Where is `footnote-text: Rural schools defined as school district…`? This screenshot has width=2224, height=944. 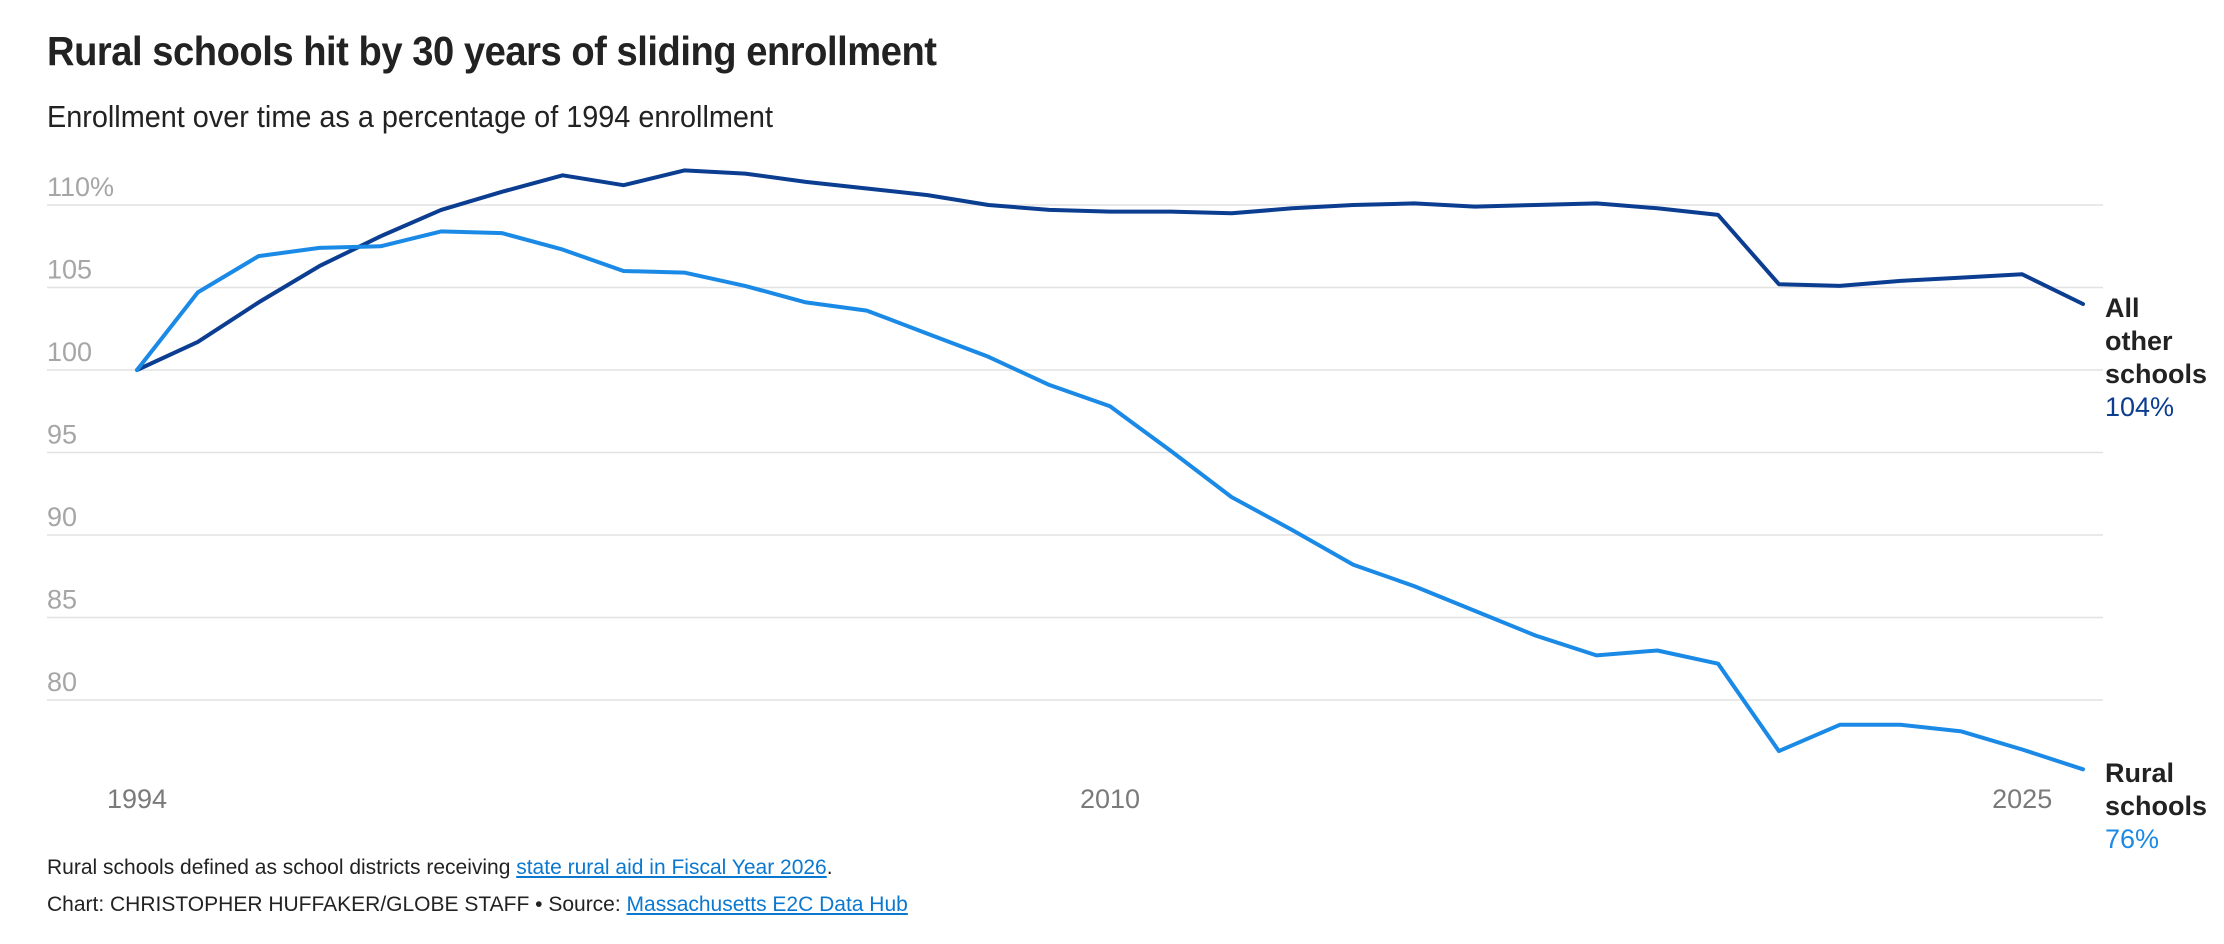
footnote-text: Rural schools defined as school district… is located at coordinates (282, 867).